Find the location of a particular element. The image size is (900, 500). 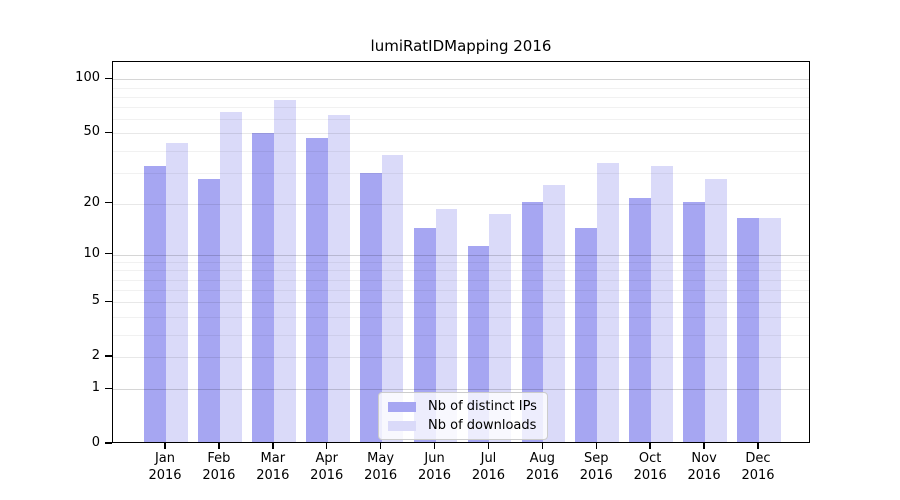

x-tick-label-nov: Nov 2016 is located at coordinates (704, 467).